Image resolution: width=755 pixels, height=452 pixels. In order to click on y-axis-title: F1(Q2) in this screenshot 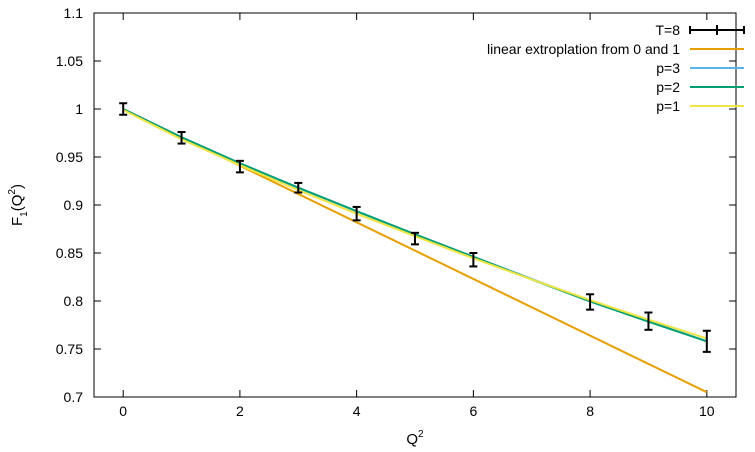, I will do `click(18, 205)`.